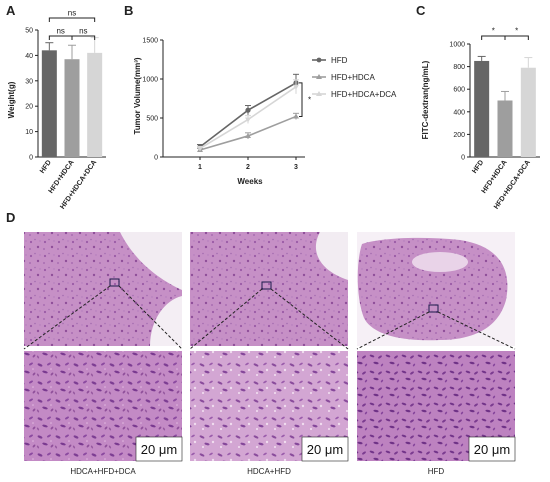  I want to click on scale-bar-2: 20 μm, so click(325, 449).